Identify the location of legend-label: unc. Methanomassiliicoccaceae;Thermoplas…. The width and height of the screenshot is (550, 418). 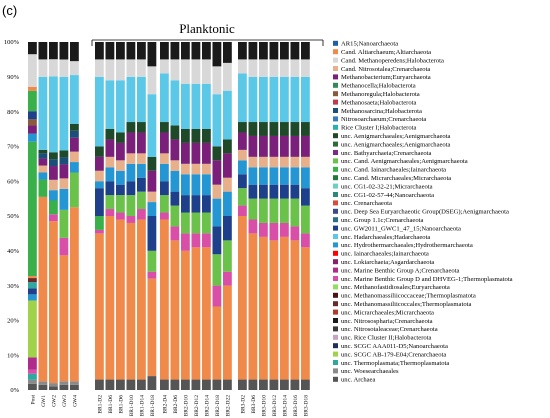
(408, 296).